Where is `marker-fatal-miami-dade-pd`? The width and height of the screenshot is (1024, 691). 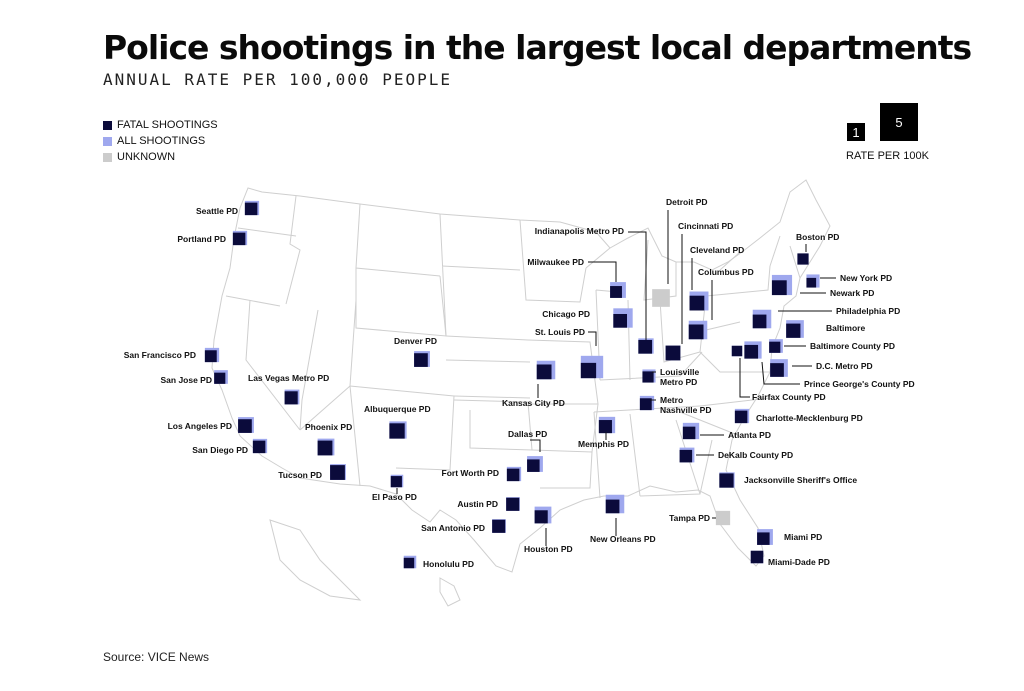 marker-fatal-miami-dade-pd is located at coordinates (757, 557).